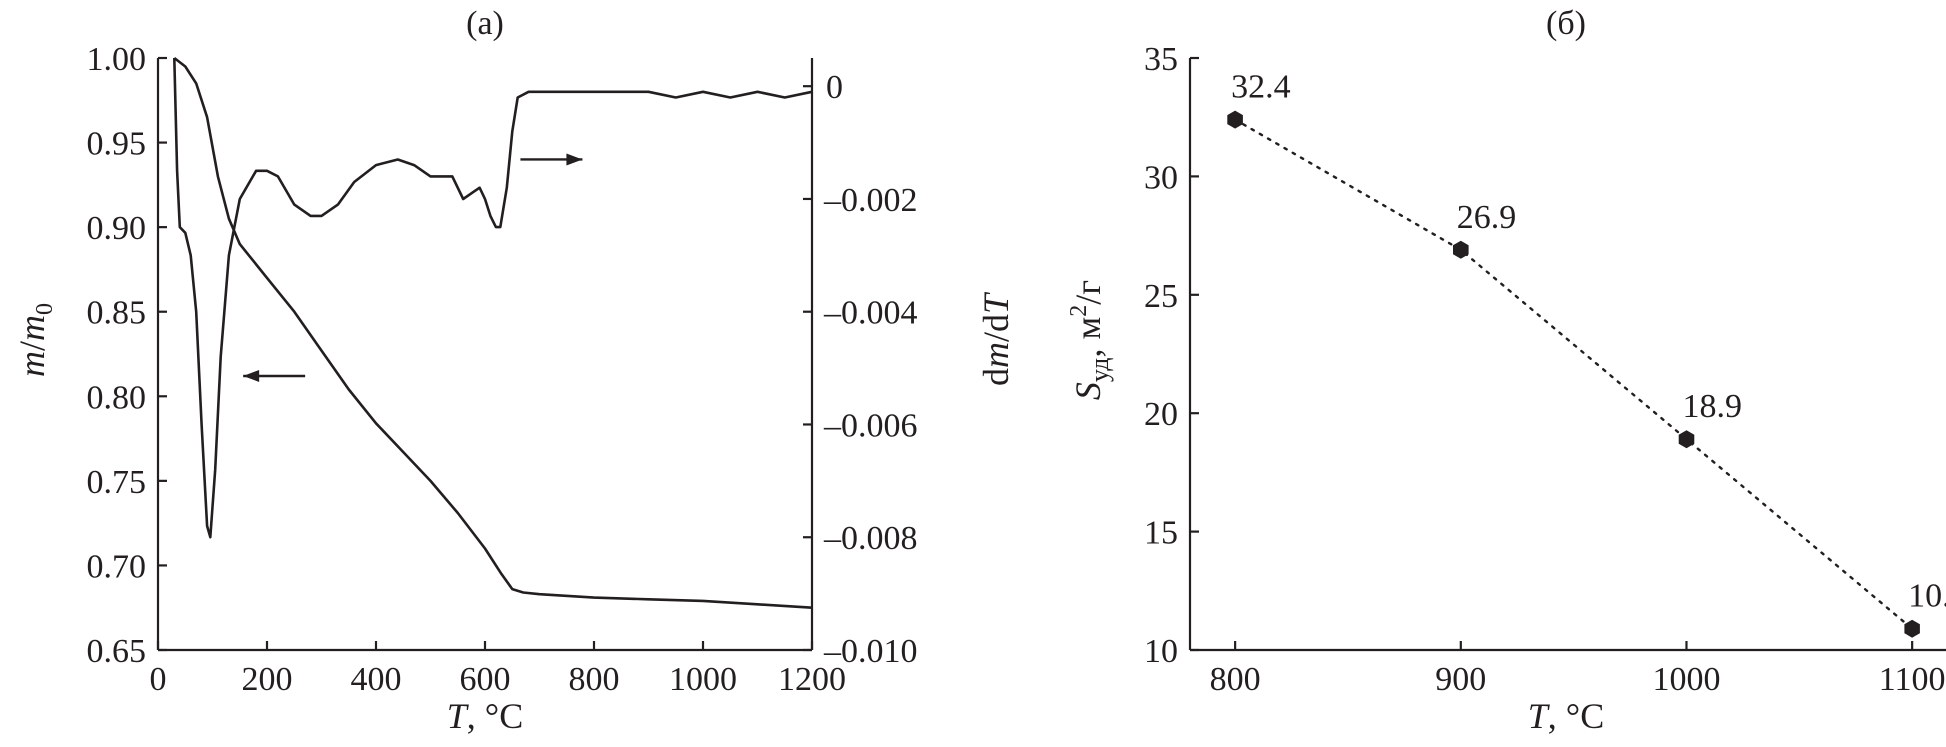  What do you see at coordinates (117, 566) in the screenshot?
I see `left-tick-label: 0.70` at bounding box center [117, 566].